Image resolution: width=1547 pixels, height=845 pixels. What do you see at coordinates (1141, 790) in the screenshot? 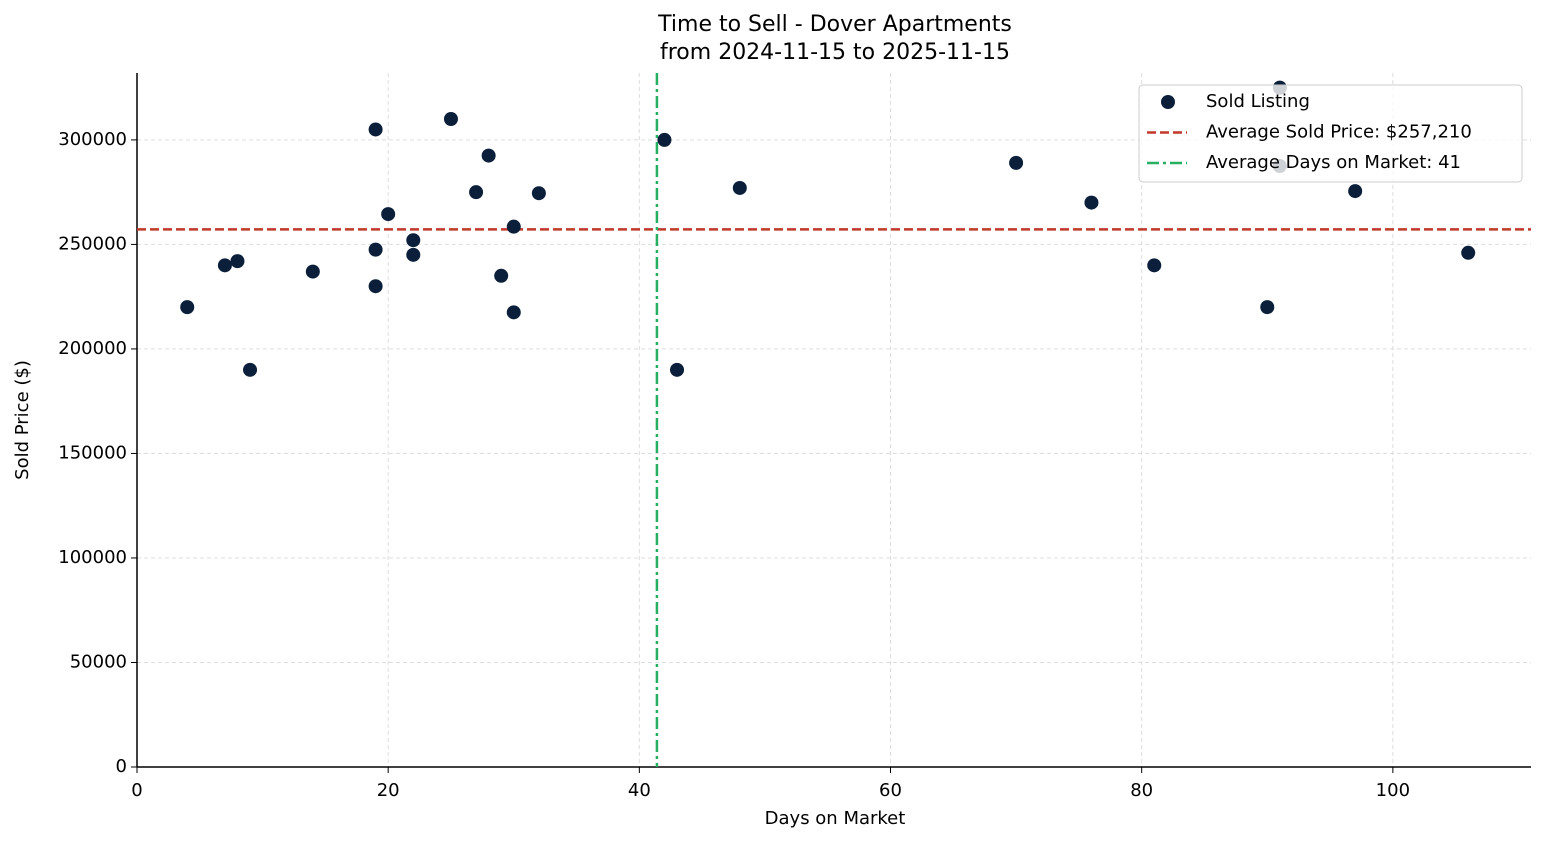
I see `x-tick-label: 80` at bounding box center [1141, 790].